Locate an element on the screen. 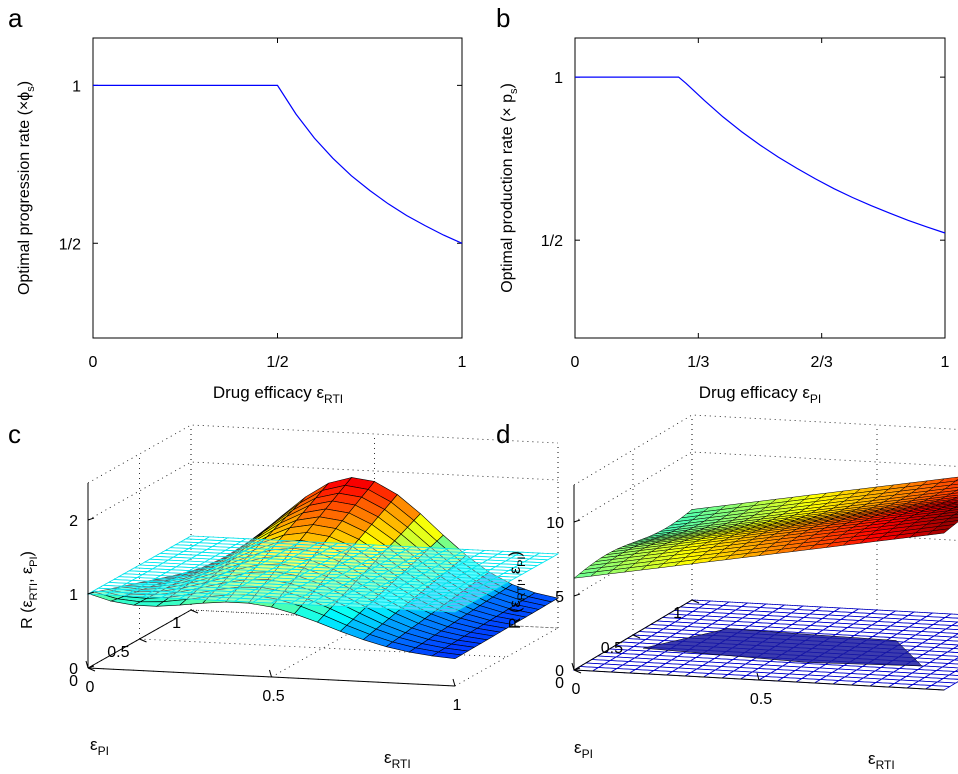 The width and height of the screenshot is (958, 774). panel-letter-d: d is located at coordinates (503, 434).